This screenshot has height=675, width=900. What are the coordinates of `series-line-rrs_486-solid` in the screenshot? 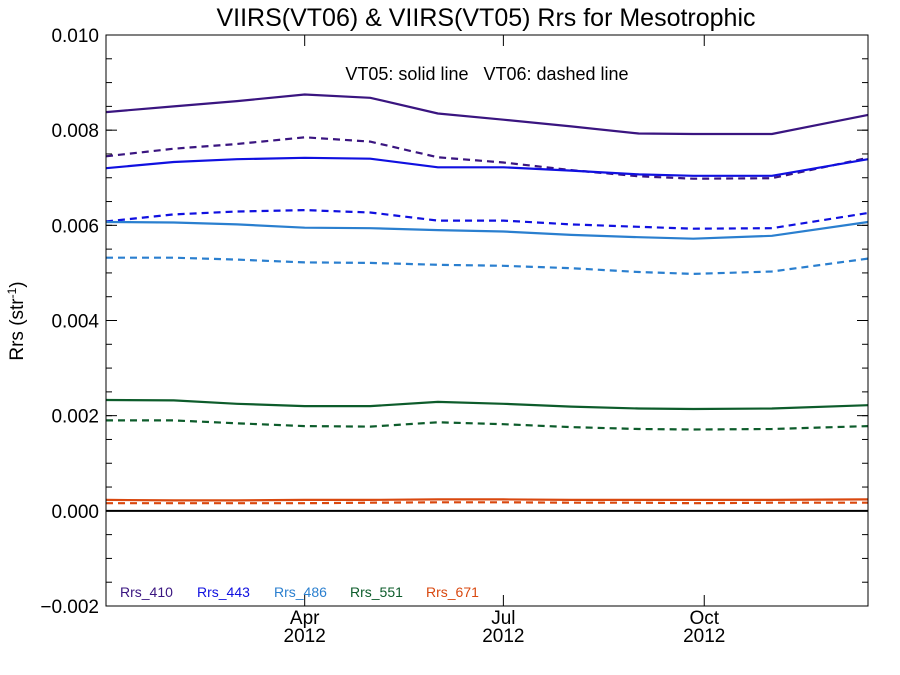 It's located at (487, 230).